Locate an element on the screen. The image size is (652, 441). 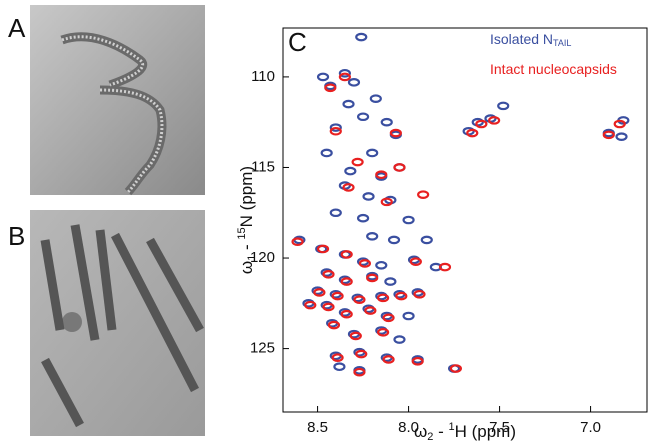
x-tick-label: 8.0 is located at coordinates (408, 427).